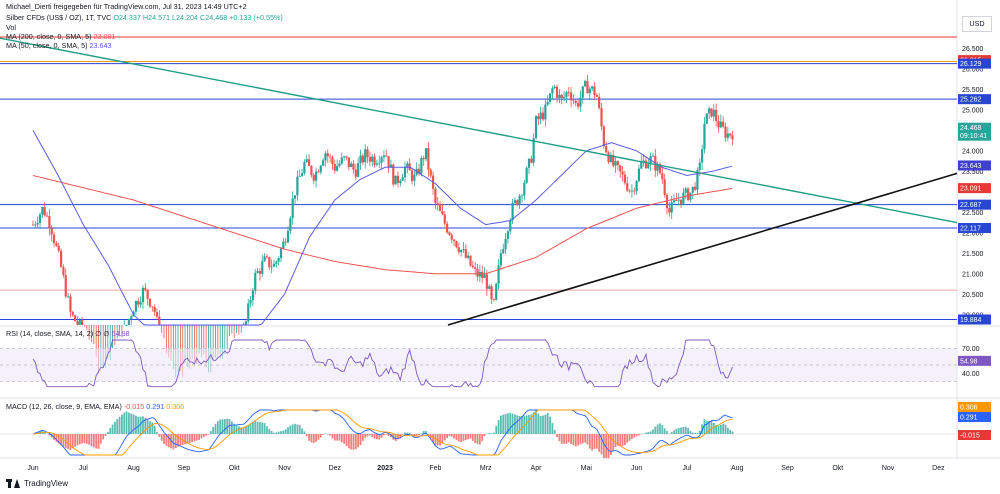 The width and height of the screenshot is (1000, 494). Describe the element at coordinates (973, 69) in the screenshot. I see `price-tick: 26.000` at that location.